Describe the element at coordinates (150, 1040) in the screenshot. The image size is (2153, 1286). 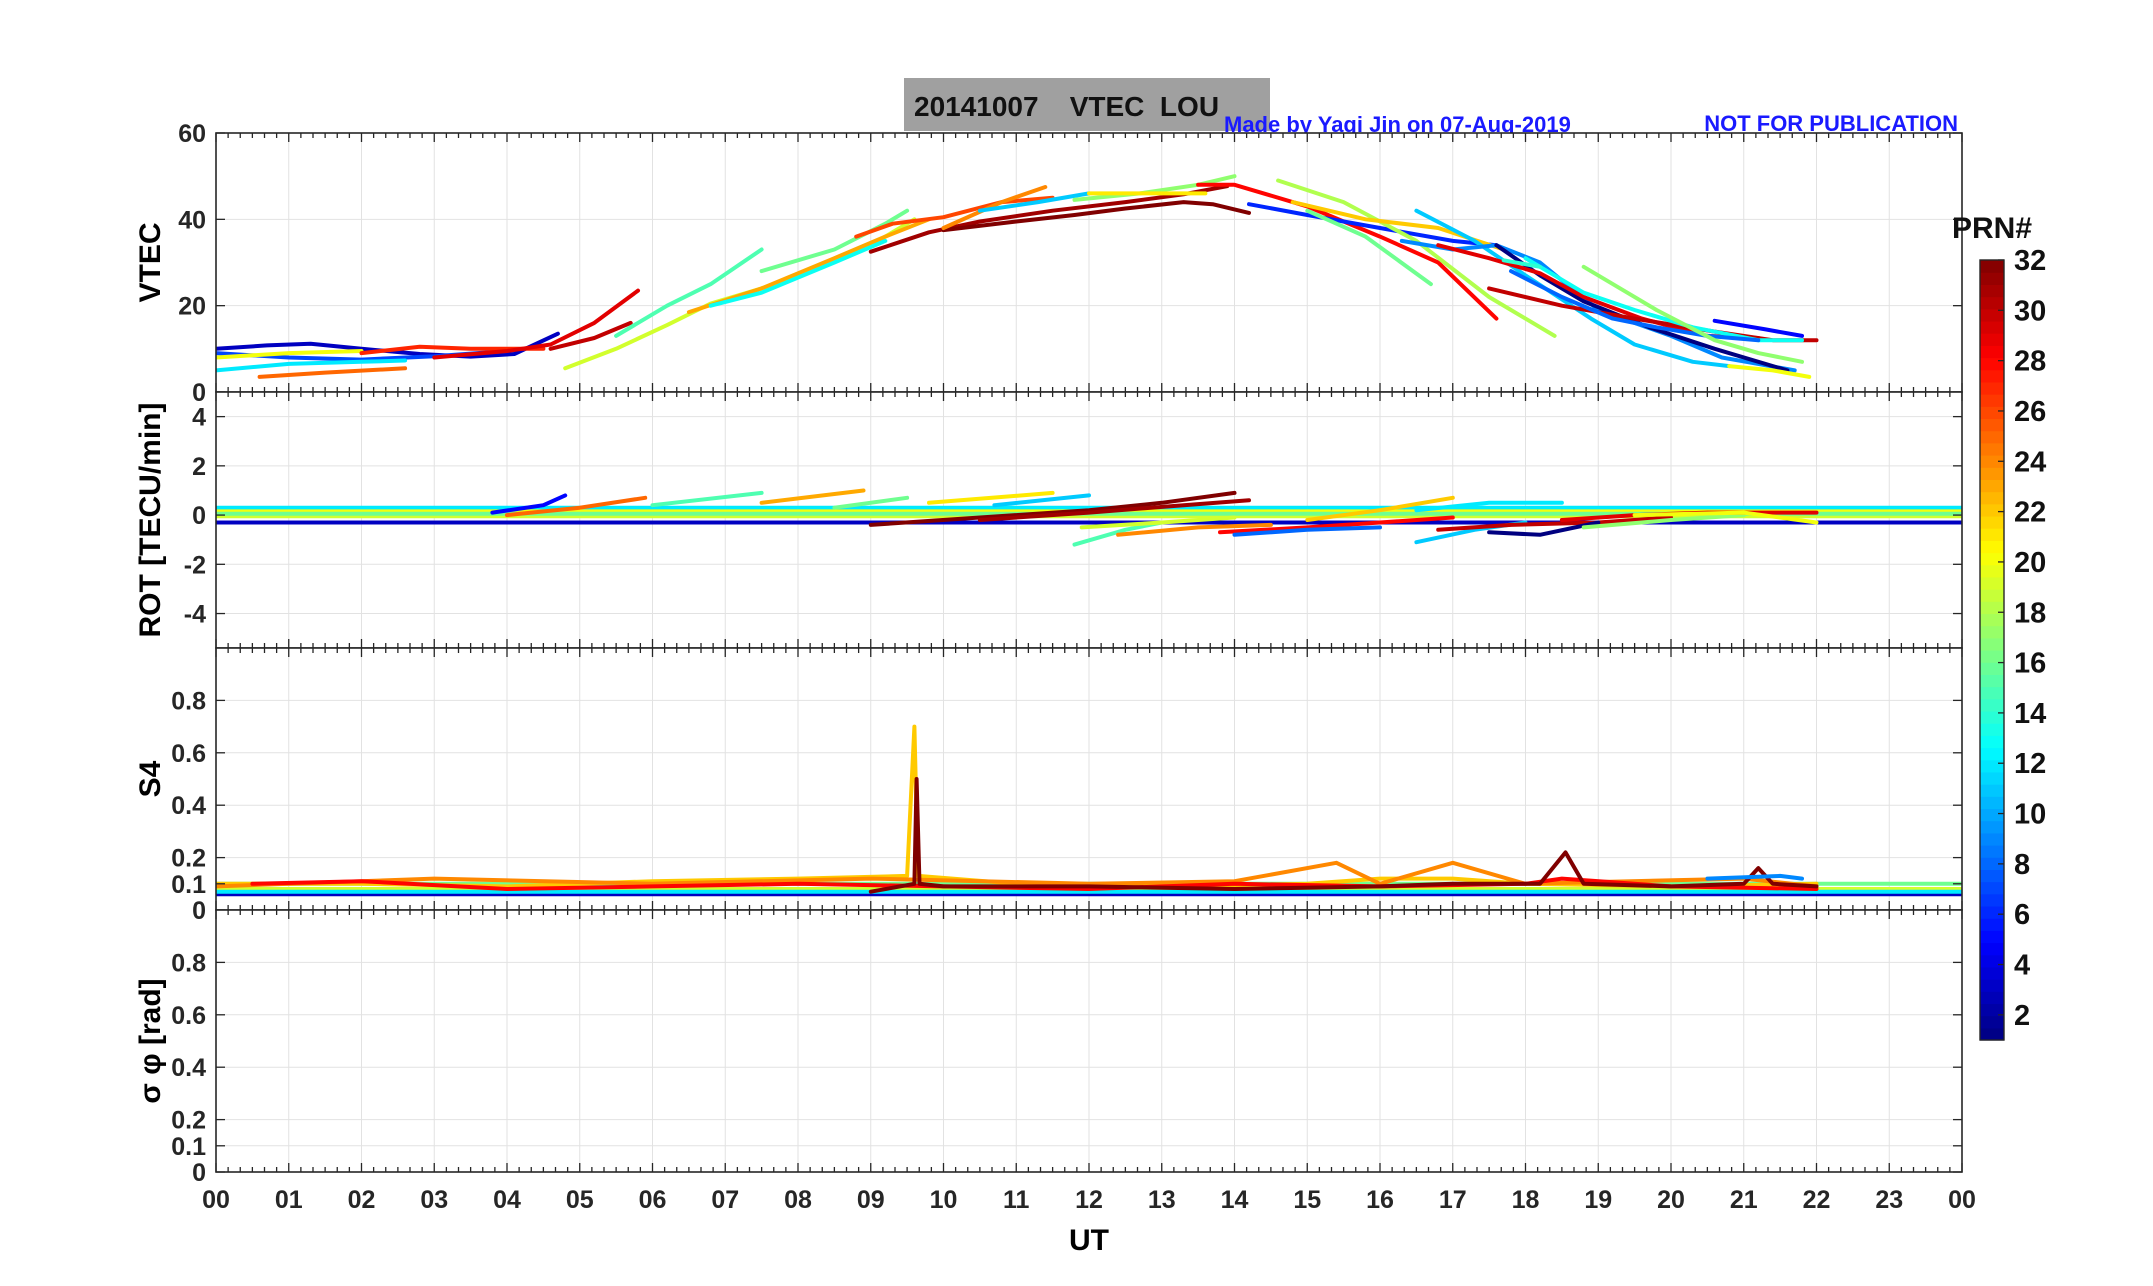
I see `sigma-phi-y-axis-label: σ φ [rad]` at that location.